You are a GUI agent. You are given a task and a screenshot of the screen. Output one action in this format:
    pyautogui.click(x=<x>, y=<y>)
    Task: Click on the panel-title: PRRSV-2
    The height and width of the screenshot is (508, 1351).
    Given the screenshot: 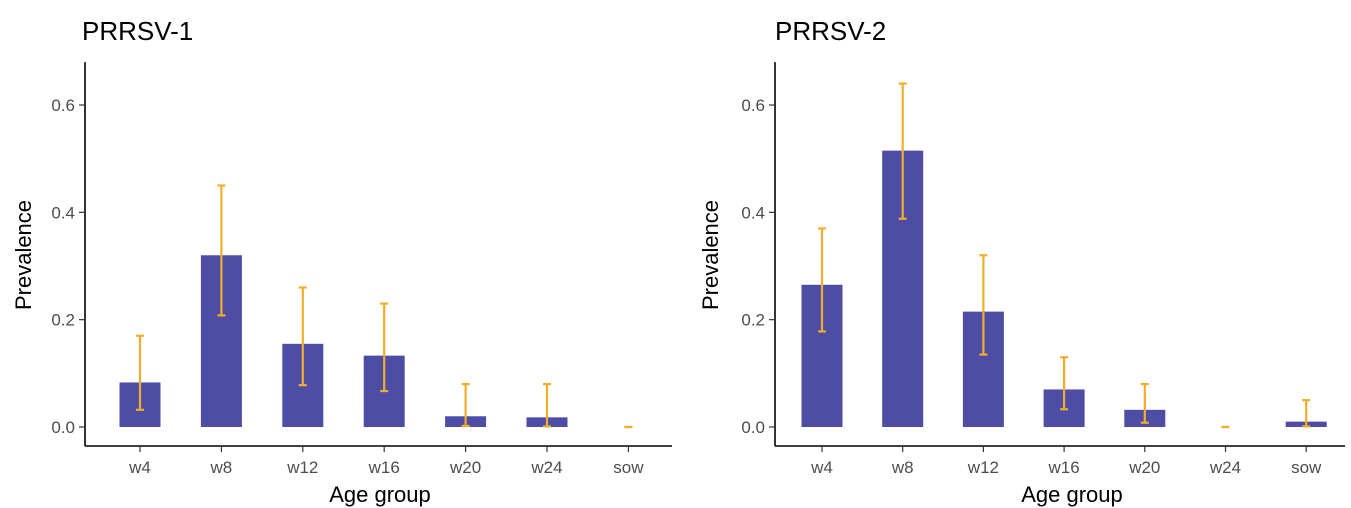 What is the action you would take?
    pyautogui.click(x=830, y=31)
    